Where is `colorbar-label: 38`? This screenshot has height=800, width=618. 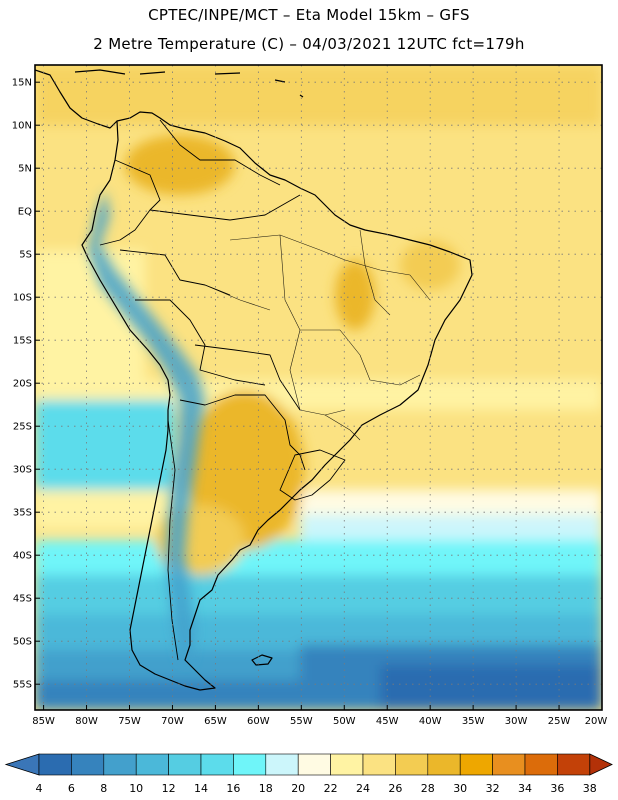
colorbar-label: 38 is located at coordinates (590, 788).